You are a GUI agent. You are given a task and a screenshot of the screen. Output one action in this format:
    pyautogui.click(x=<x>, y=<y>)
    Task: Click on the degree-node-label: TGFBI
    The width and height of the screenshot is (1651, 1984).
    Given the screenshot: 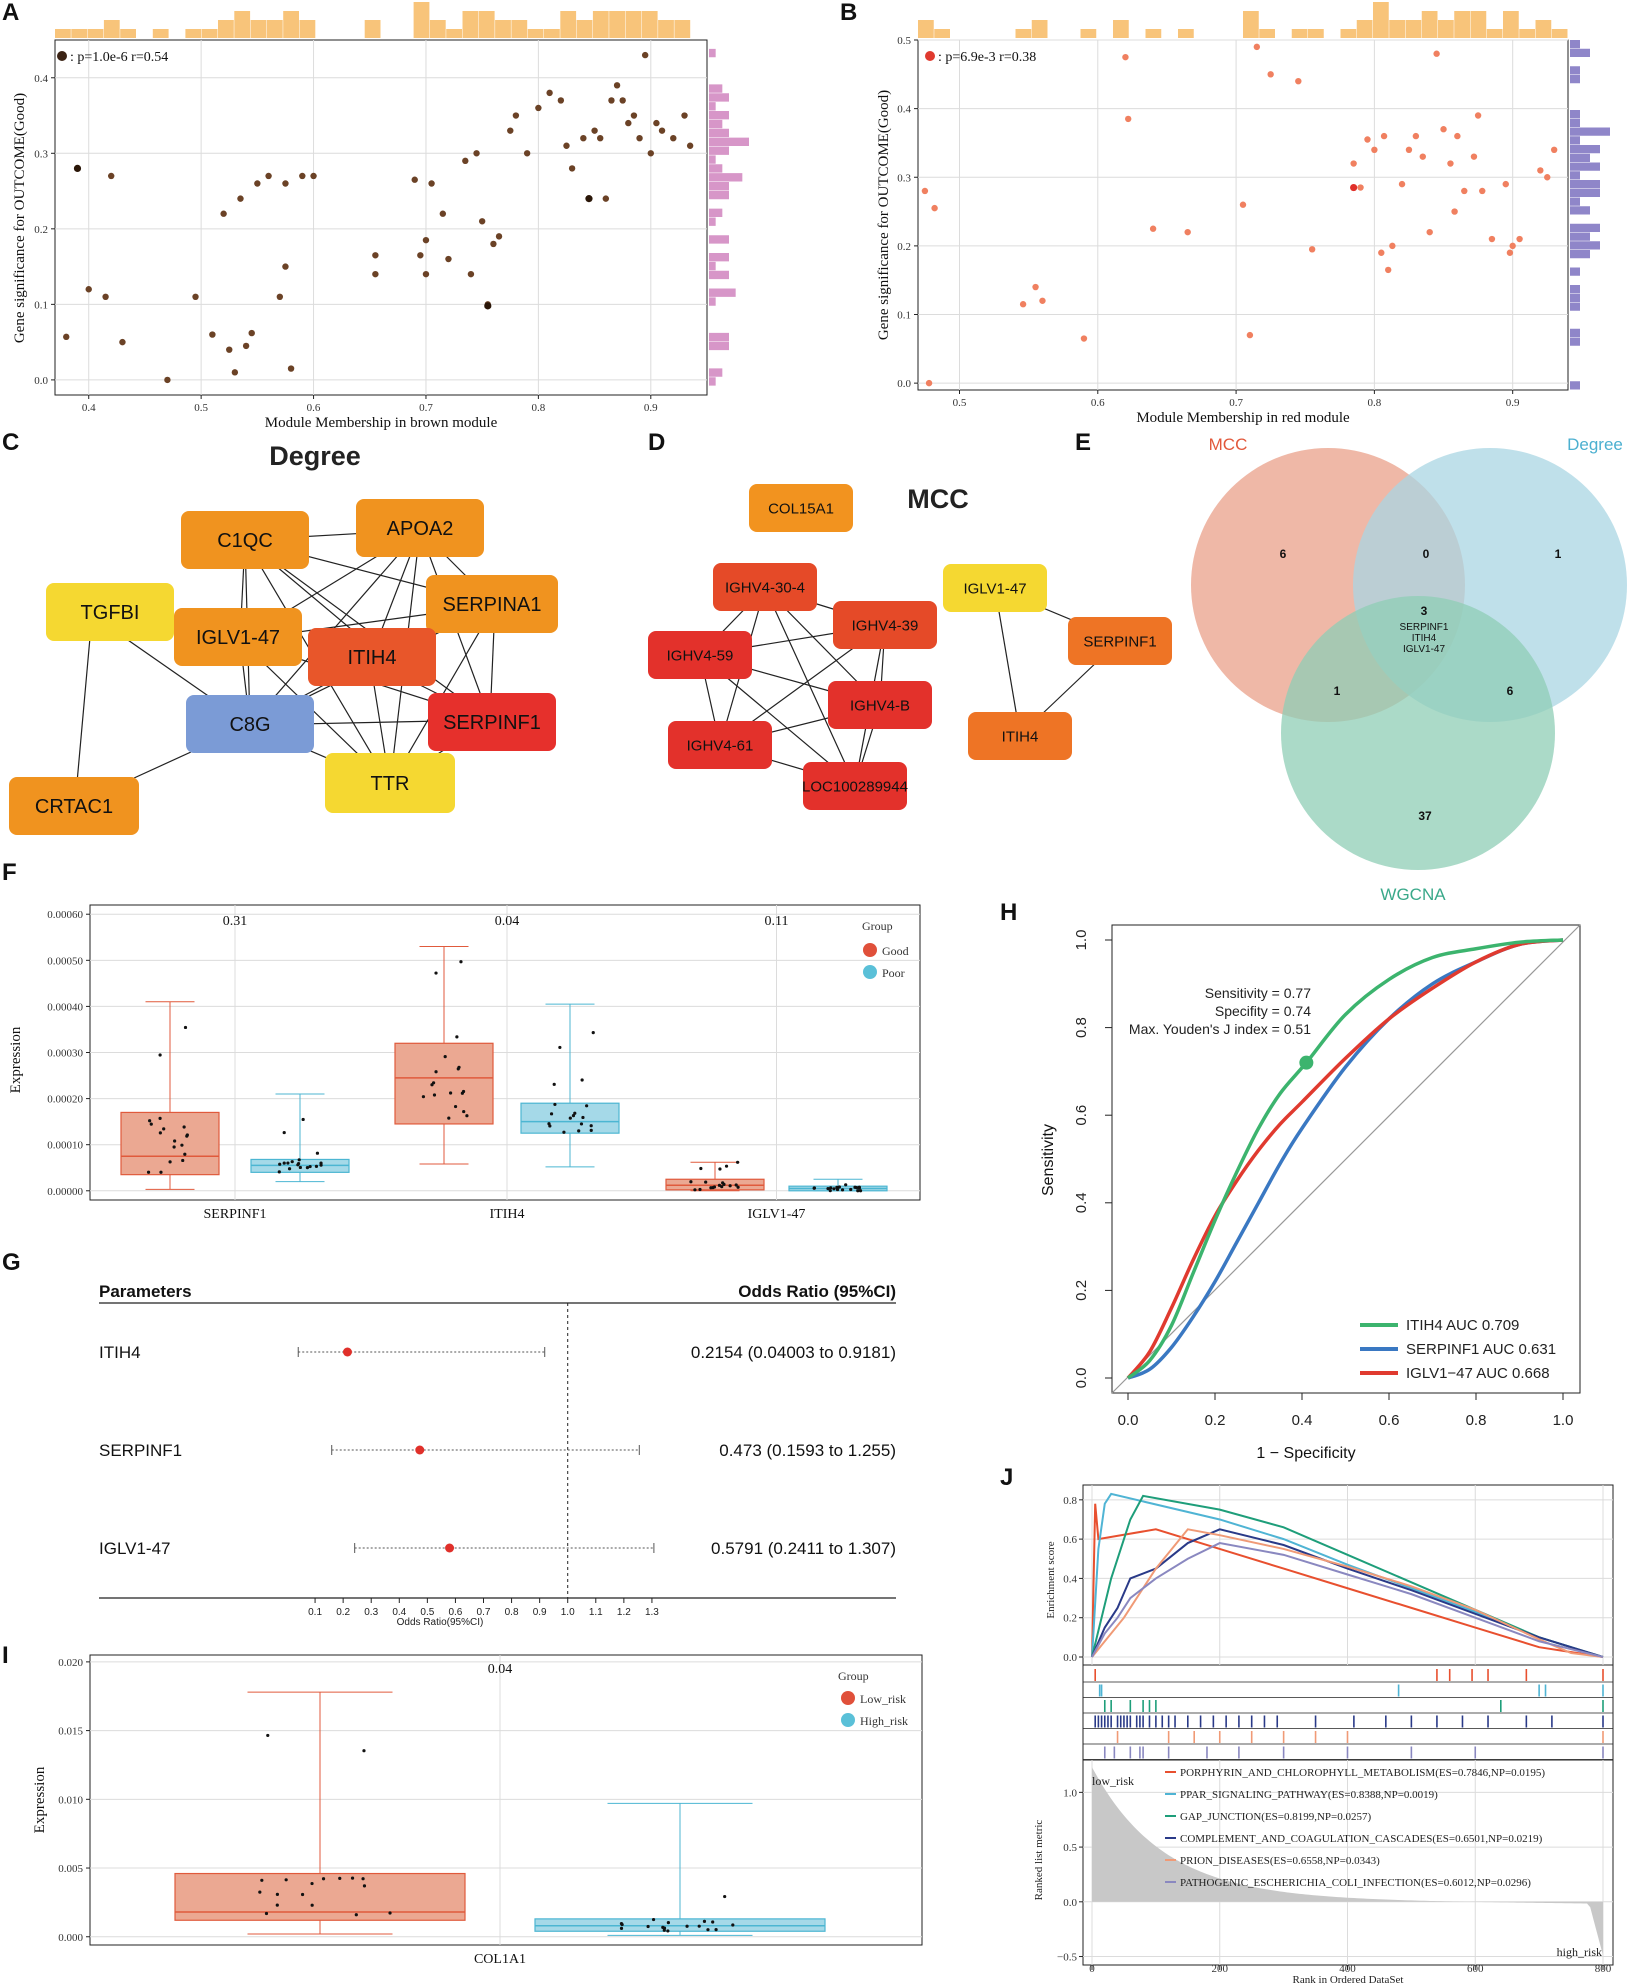 What is the action you would take?
    pyautogui.click(x=110, y=613)
    